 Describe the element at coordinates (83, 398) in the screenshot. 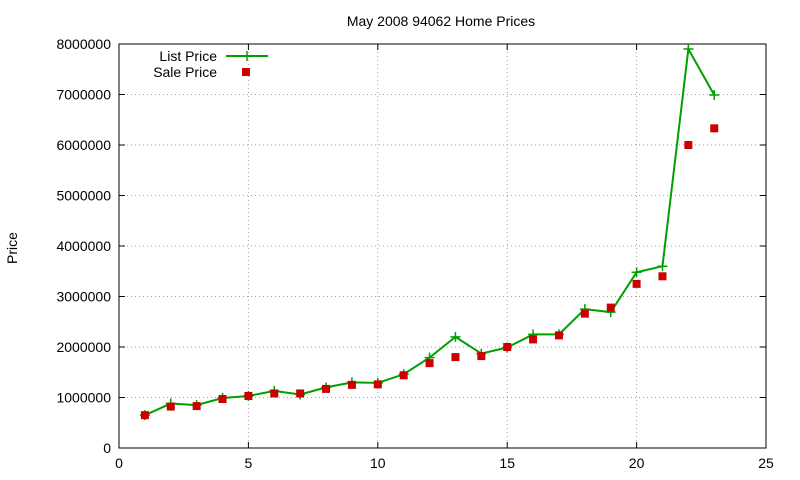

I see `y-tick-label: 1000000` at that location.